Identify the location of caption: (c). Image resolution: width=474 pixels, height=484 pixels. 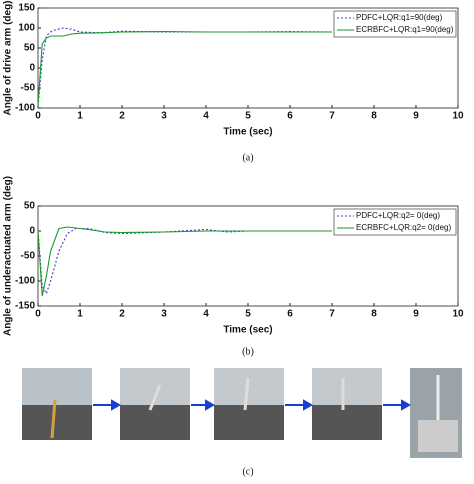
(247, 471).